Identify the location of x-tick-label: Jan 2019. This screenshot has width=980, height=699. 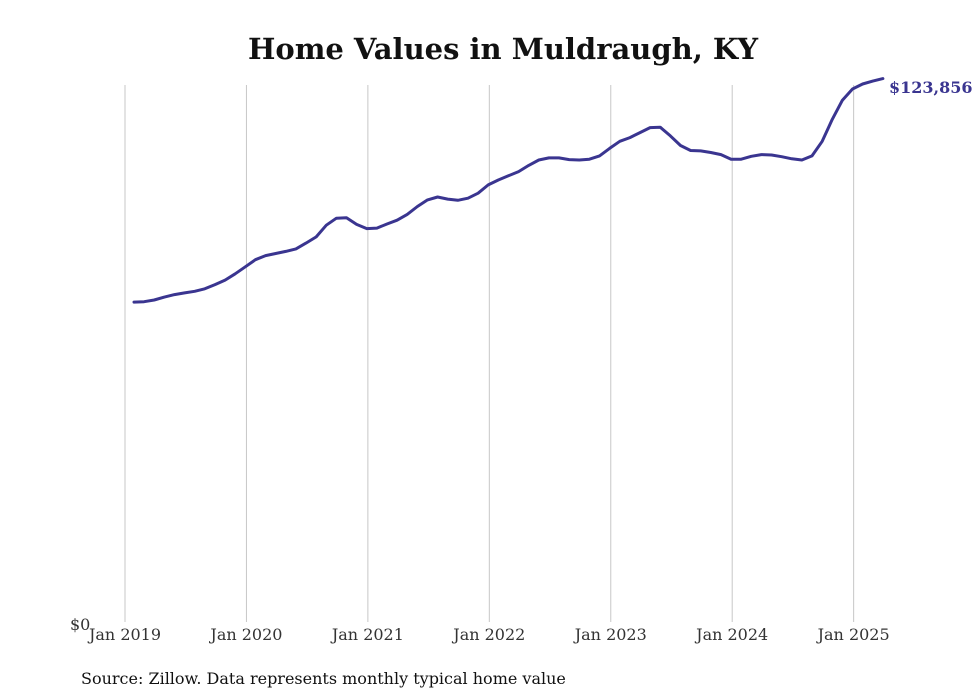
(124, 634).